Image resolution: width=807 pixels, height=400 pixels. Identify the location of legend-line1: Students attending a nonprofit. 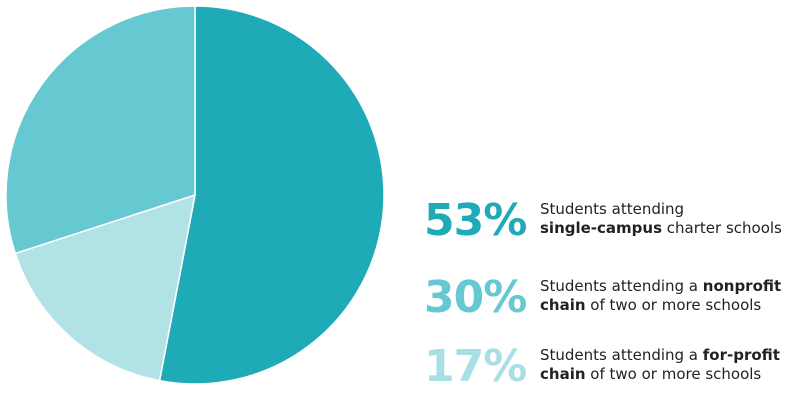
(660, 286).